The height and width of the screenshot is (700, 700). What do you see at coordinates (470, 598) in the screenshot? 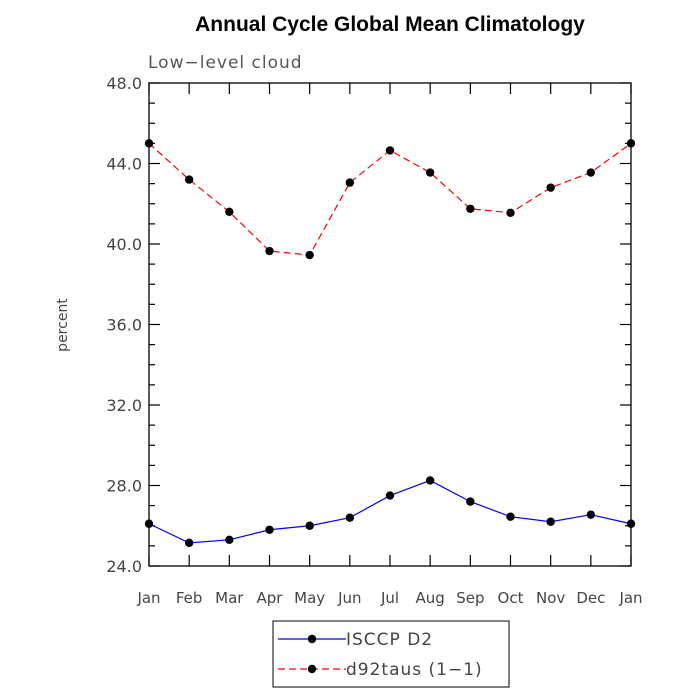
I see `x-tick-label: Sep` at bounding box center [470, 598].